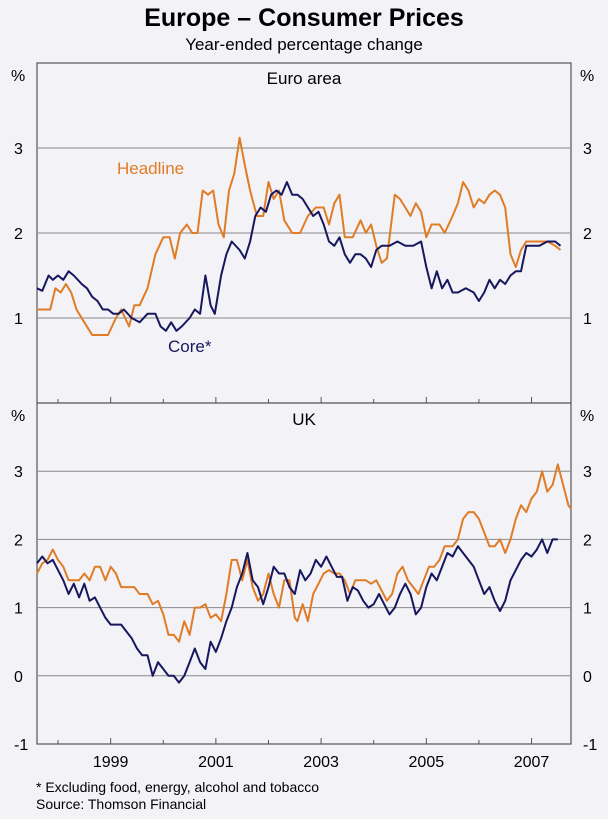  What do you see at coordinates (216, 762) in the screenshot?
I see `x-tick-label: 2001` at bounding box center [216, 762].